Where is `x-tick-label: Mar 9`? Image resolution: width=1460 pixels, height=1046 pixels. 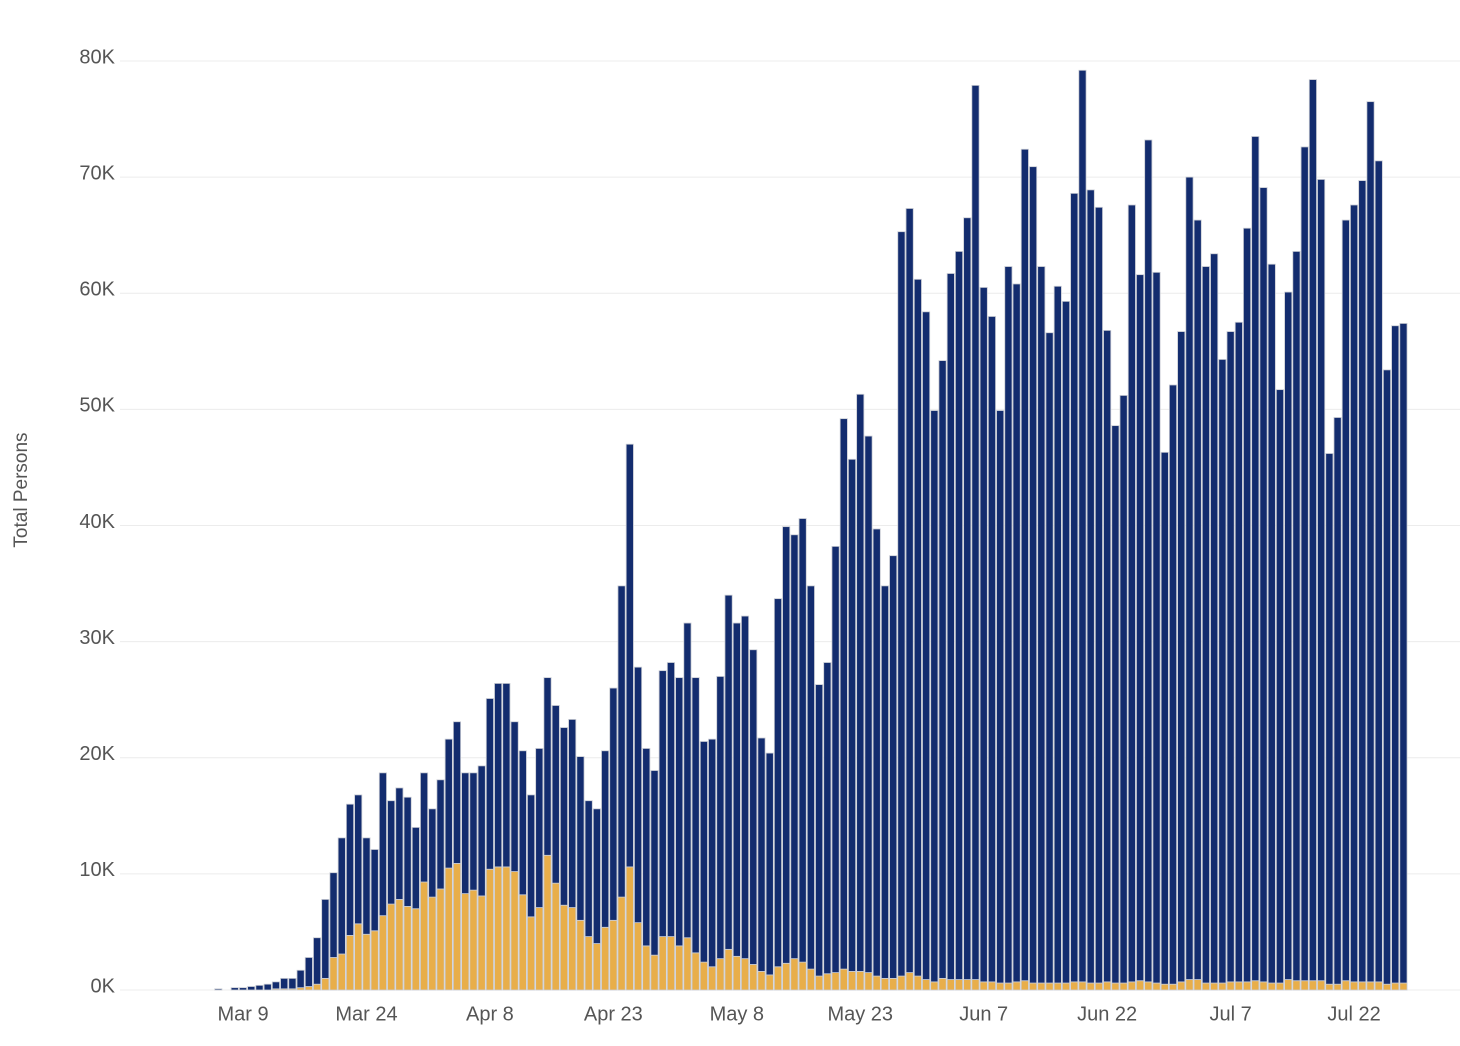
x-tick-label: Mar 9 is located at coordinates (242, 1014).